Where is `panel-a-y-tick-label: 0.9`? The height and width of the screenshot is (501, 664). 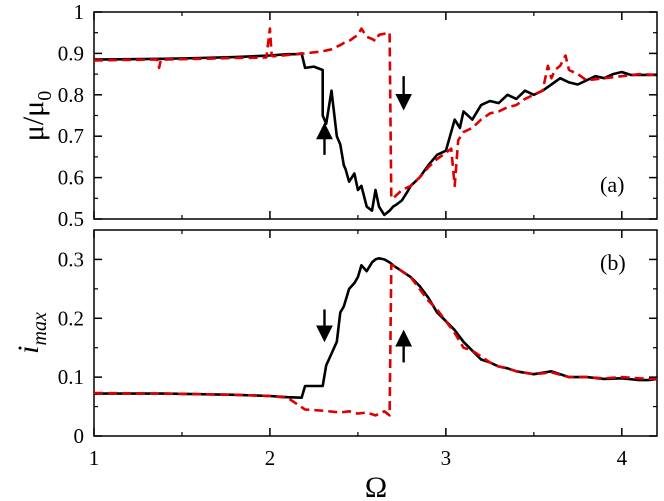
panel-a-y-tick-label: 0.9 is located at coordinates (71, 53).